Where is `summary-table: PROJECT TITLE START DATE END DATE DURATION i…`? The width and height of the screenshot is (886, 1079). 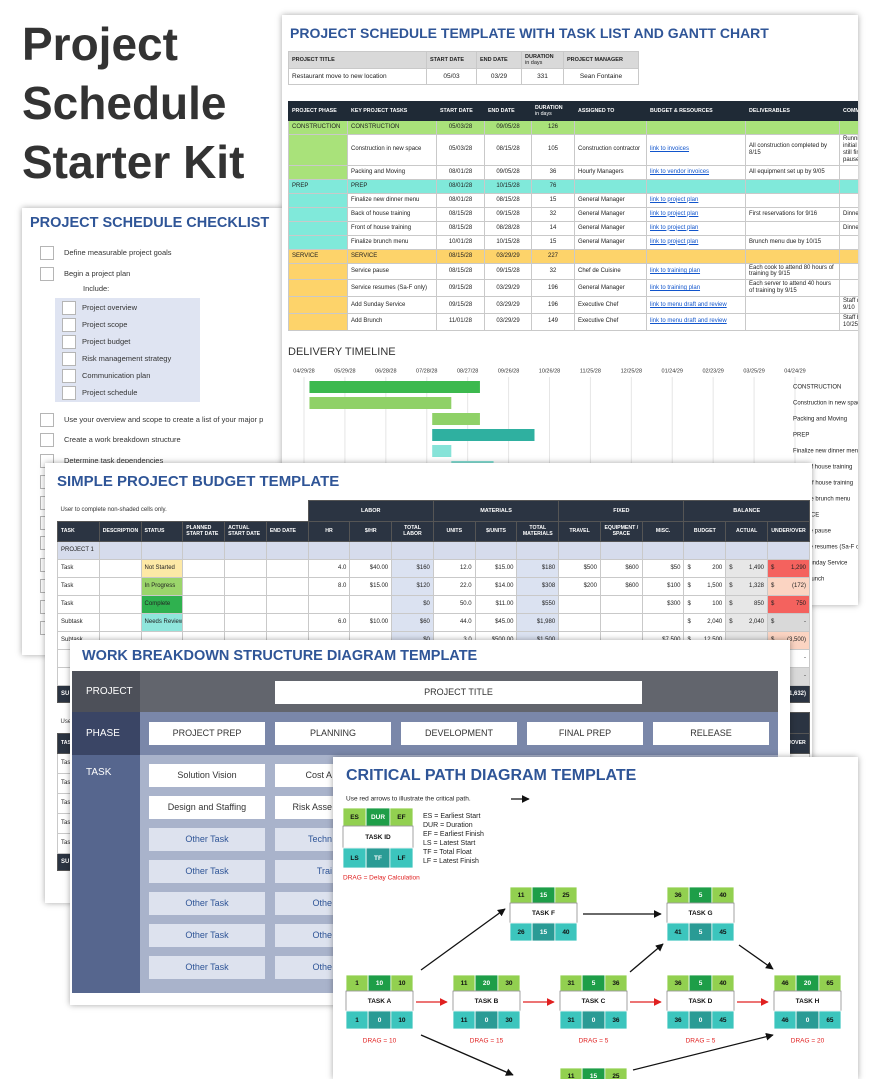
summary-table: PROJECT TITLE START DATE END DATE DURATION i… is located at coordinates (463, 68).